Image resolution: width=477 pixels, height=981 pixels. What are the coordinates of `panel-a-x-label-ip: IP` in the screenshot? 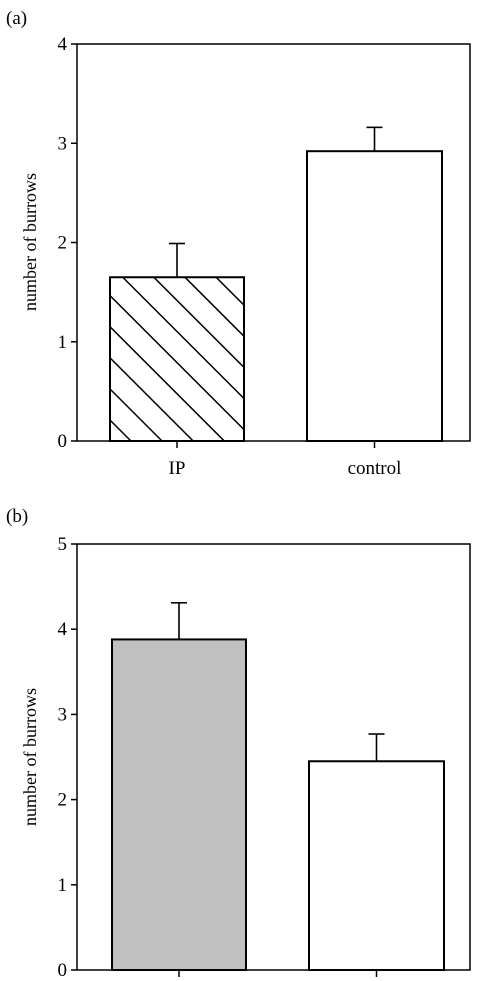 It's located at (177, 468).